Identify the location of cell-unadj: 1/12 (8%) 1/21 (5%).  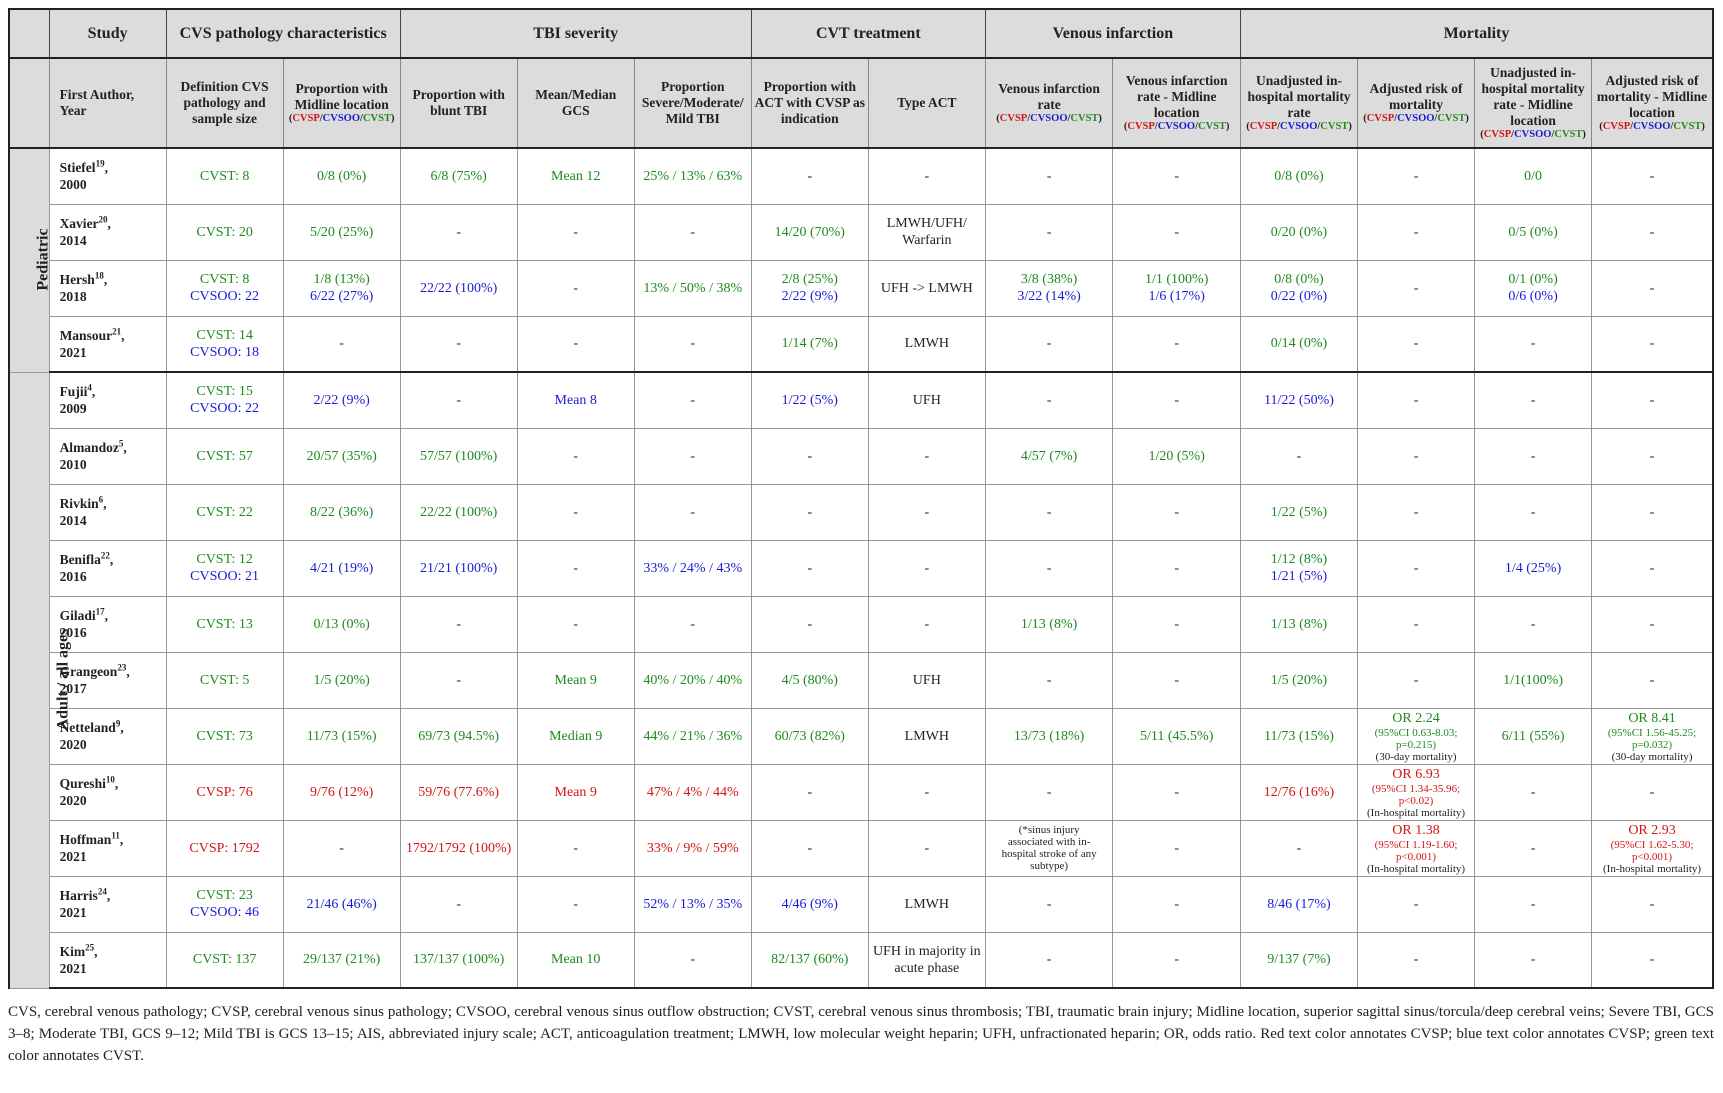
(1298, 568).